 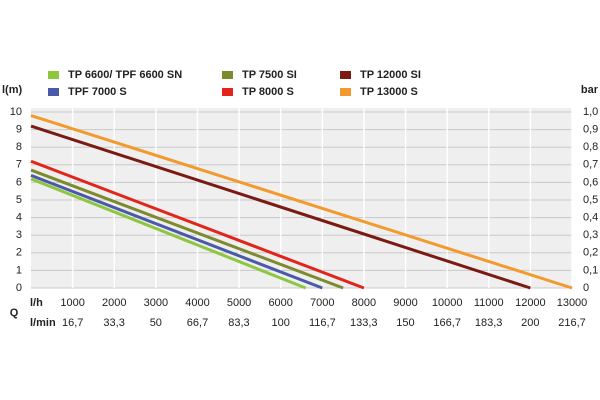 What do you see at coordinates (19, 270) in the screenshot?
I see `y-tick-label: 1` at bounding box center [19, 270].